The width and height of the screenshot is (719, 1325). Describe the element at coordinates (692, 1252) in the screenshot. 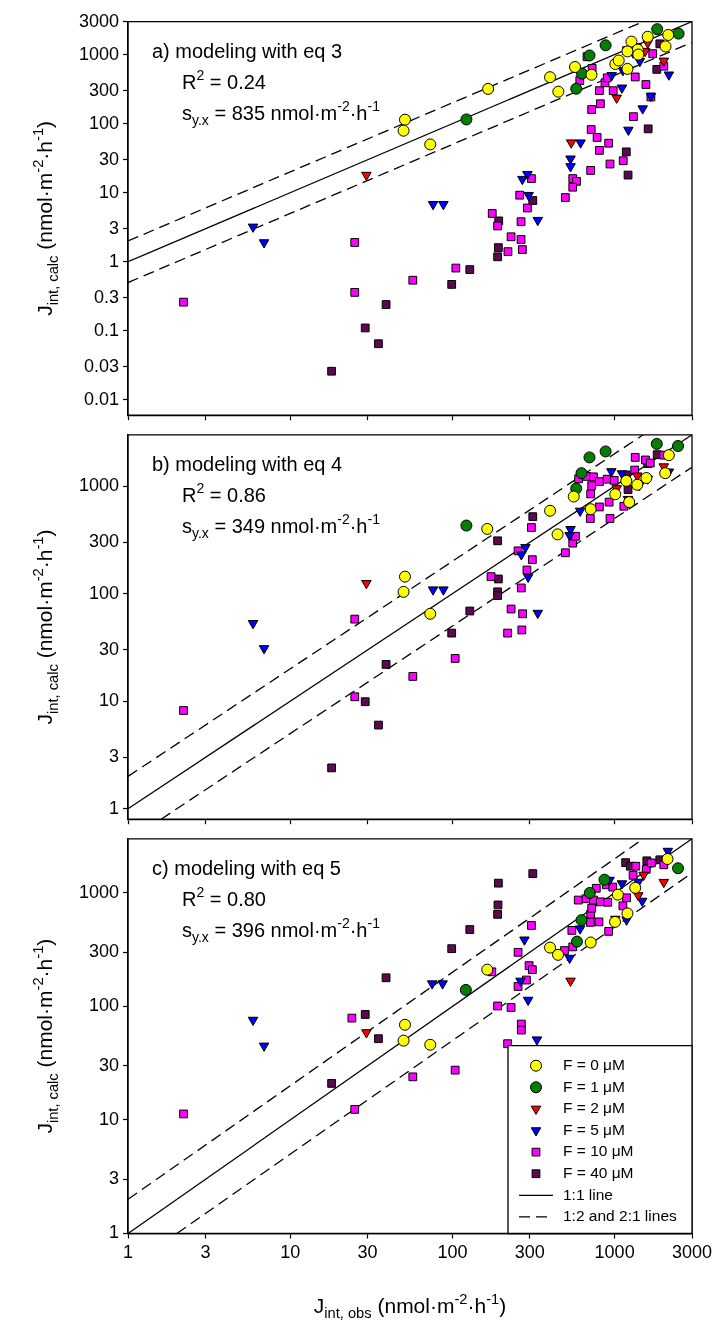

I see `x-tick-label: 3000` at that location.